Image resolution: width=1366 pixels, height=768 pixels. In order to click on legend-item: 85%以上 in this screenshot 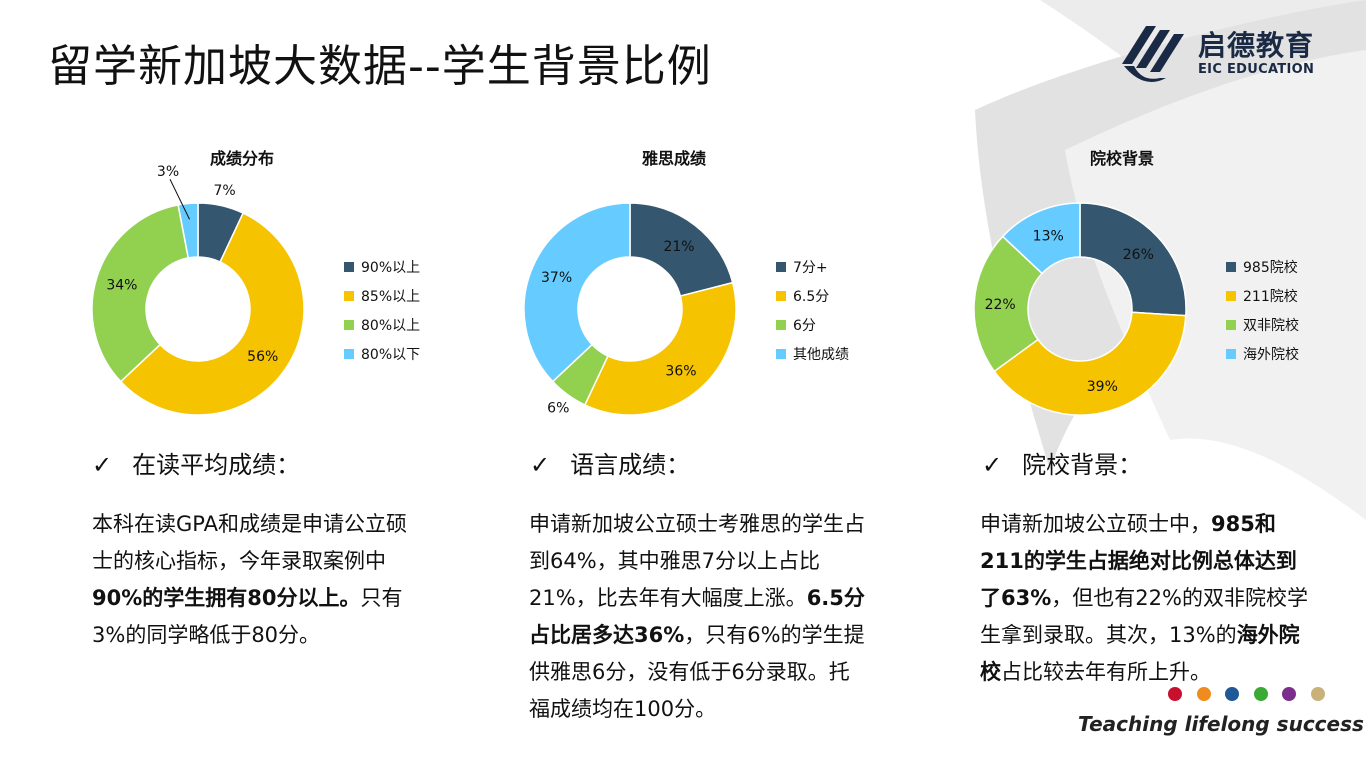, I will do `click(382, 295)`.